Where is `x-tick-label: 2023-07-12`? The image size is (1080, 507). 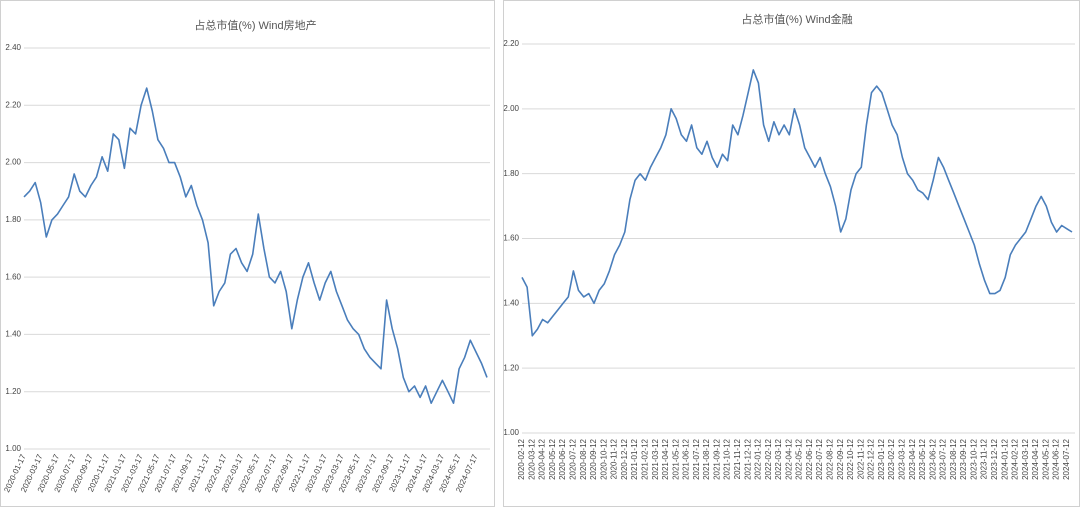 x-tick-label: 2023-07-12 is located at coordinates (943, 458).